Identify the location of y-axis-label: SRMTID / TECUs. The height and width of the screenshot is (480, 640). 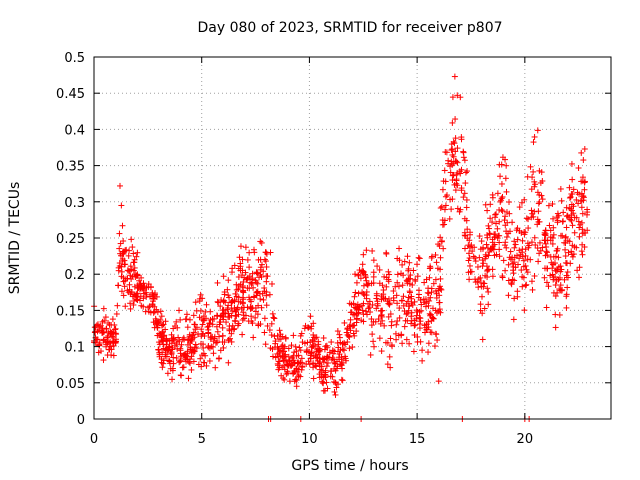
(15, 238).